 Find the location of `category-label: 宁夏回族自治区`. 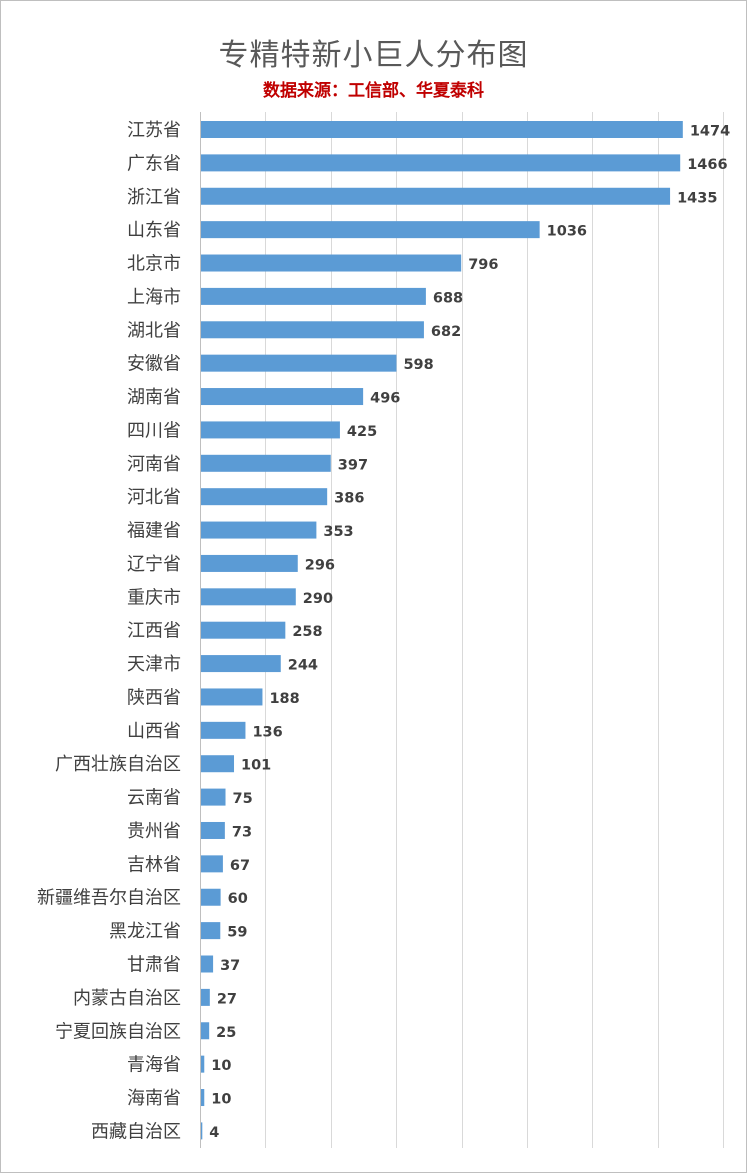

category-label: 宁夏回族自治区 is located at coordinates (118, 1031).